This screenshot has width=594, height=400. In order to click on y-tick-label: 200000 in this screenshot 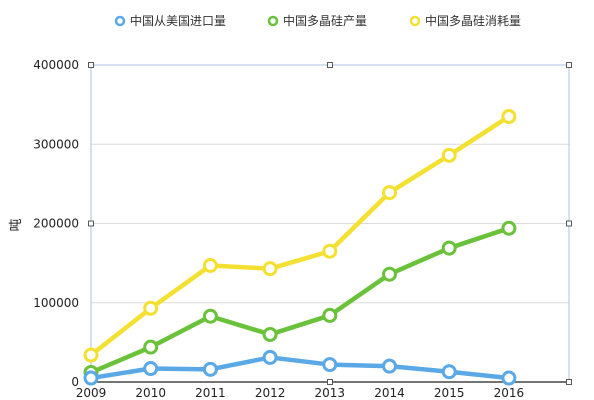, I will do `click(56, 224)`.